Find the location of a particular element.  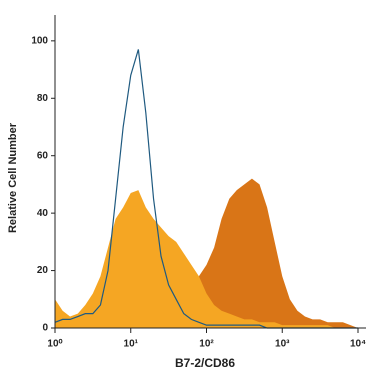

y-tick-label: 40 is located at coordinates (43, 213).